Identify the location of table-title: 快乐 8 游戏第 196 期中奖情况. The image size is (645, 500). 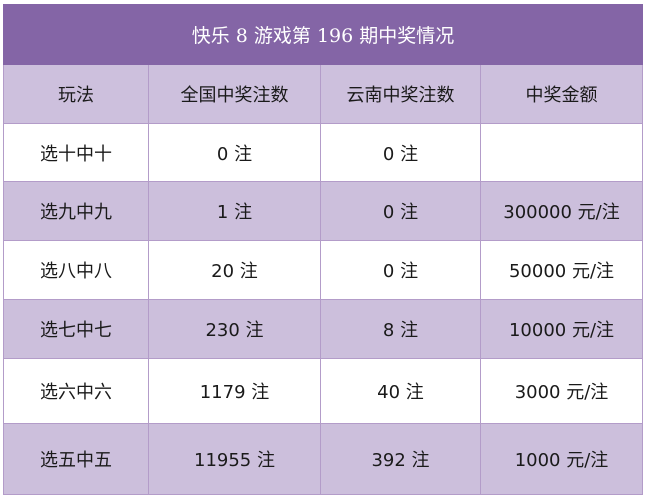
(323, 34).